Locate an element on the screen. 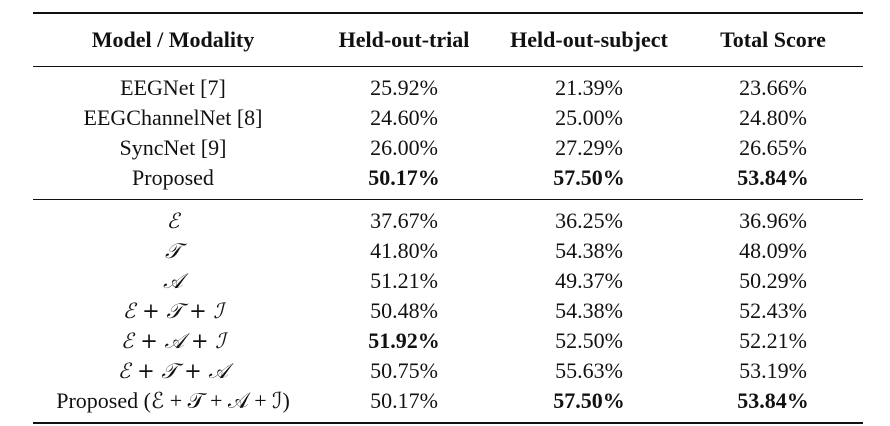  held-out-trial-cell: 41.80% is located at coordinates (404, 250).